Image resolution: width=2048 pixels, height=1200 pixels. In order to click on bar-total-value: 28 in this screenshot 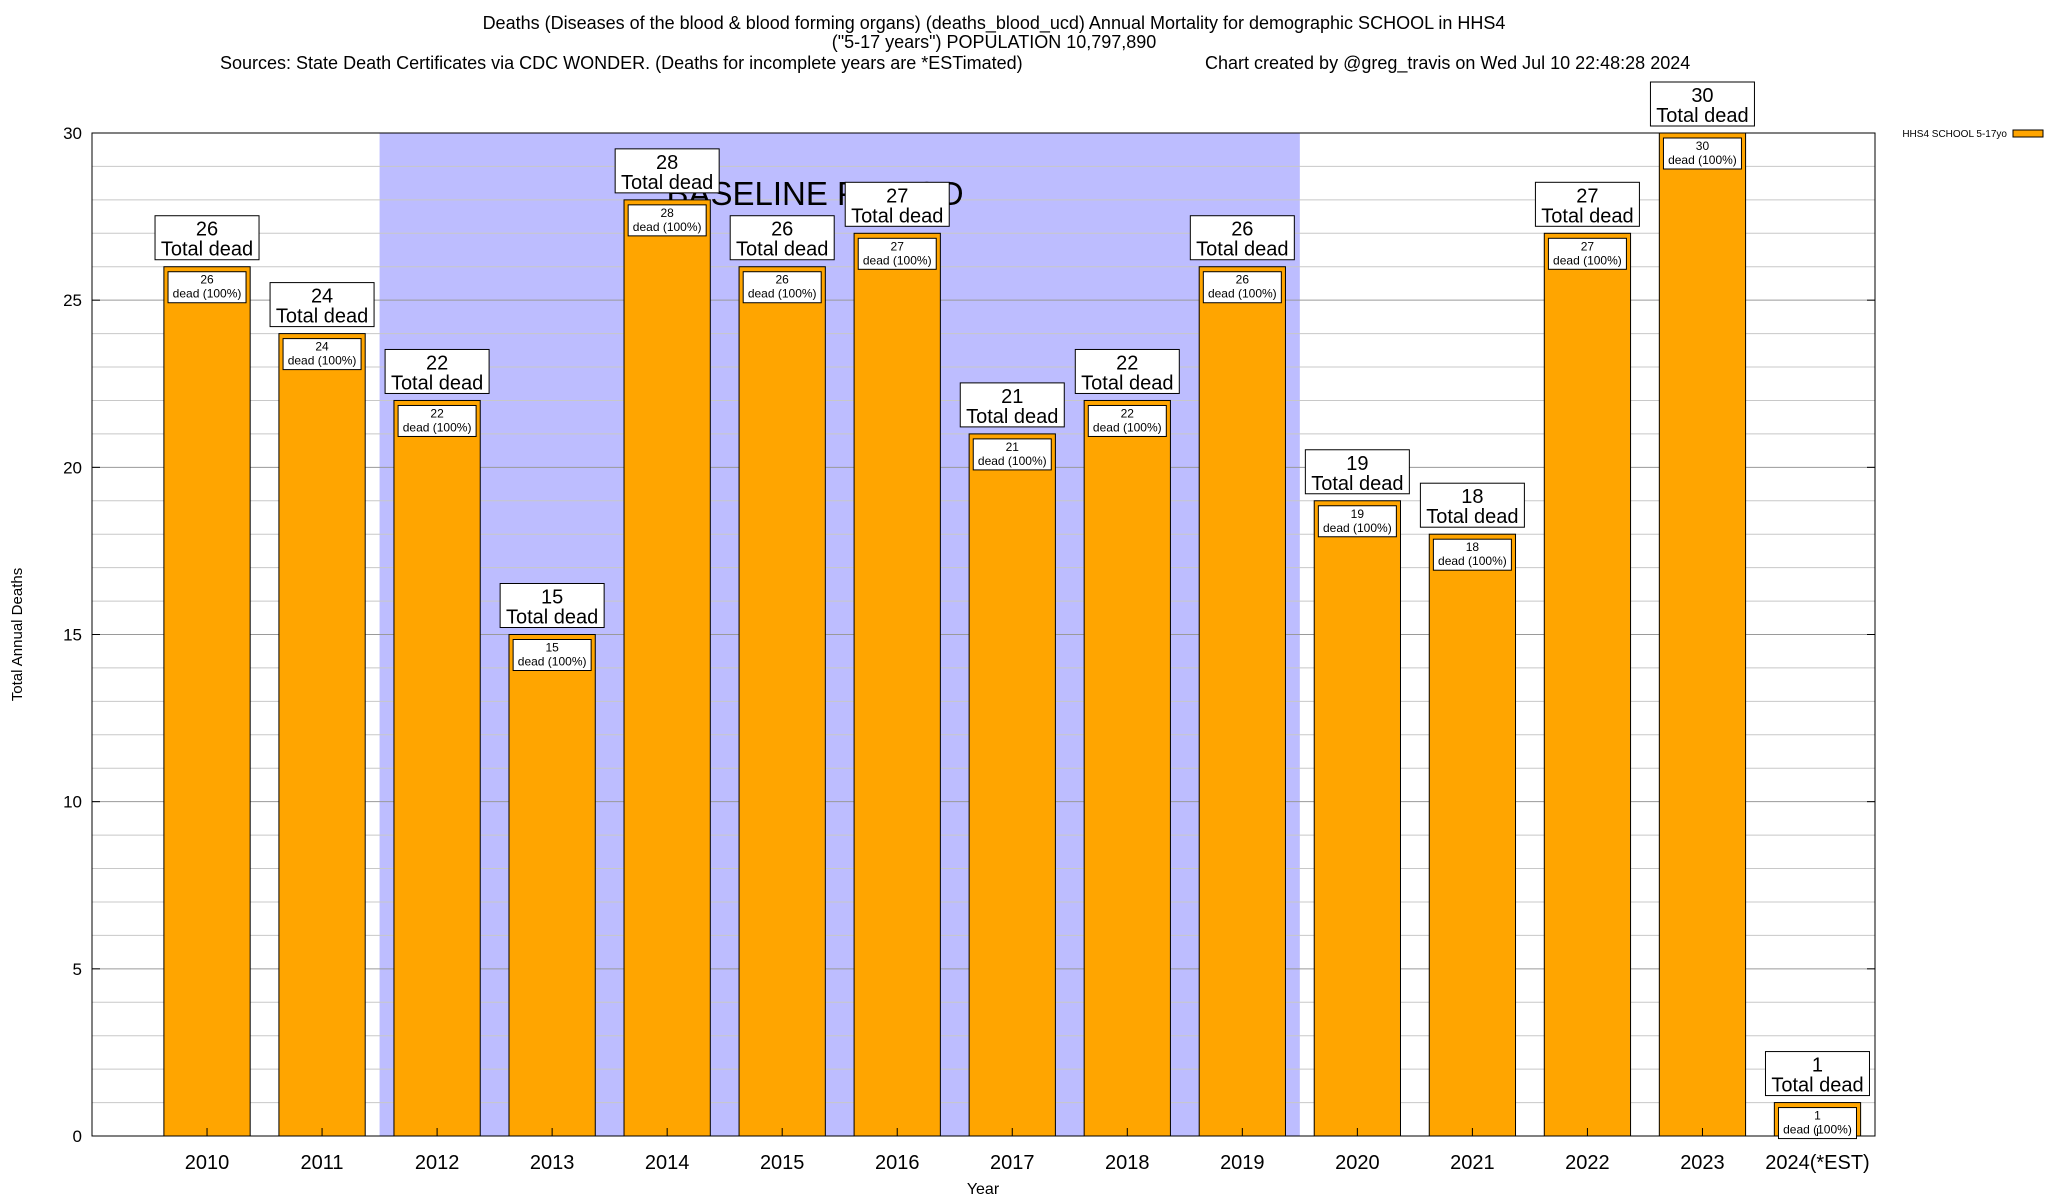, I will do `click(667, 163)`.